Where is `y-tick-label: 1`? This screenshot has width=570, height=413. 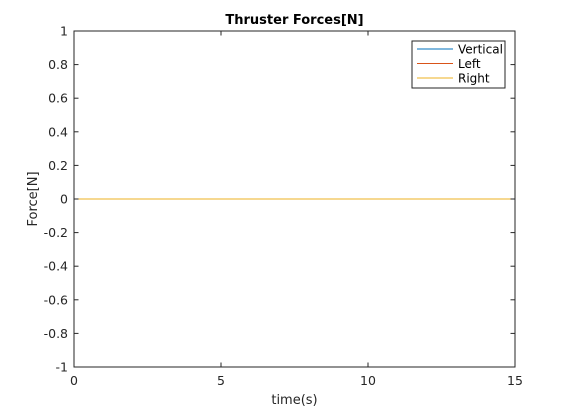
y-tick-label: 1 is located at coordinates (64, 31).